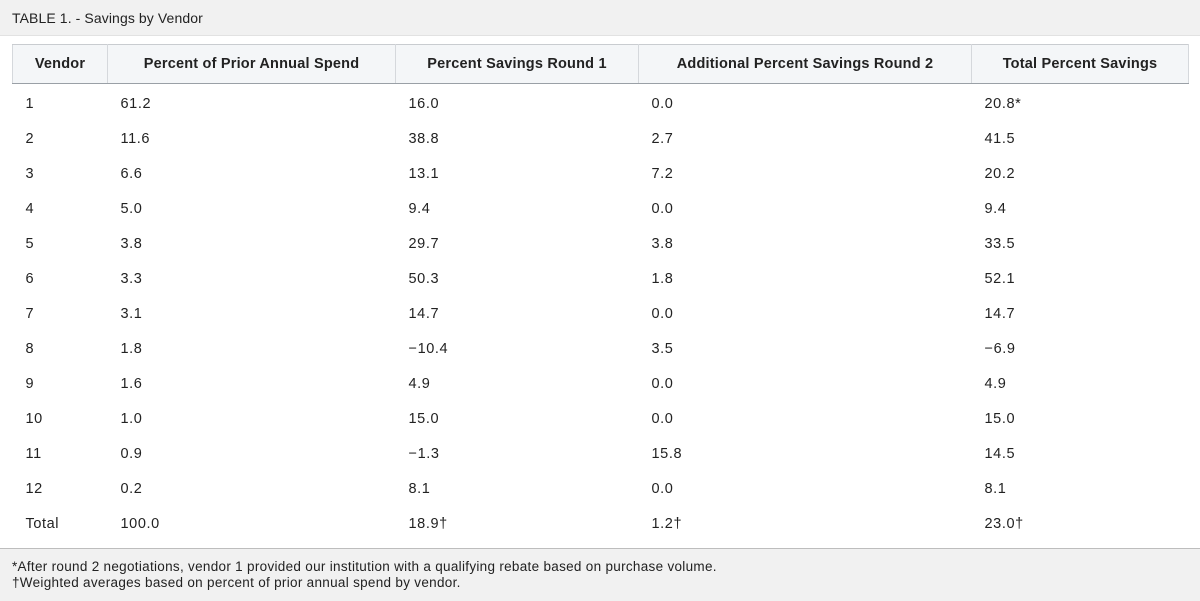 The width and height of the screenshot is (1200, 601). What do you see at coordinates (131, 488) in the screenshot?
I see `prior-spend-cell: 0.2` at bounding box center [131, 488].